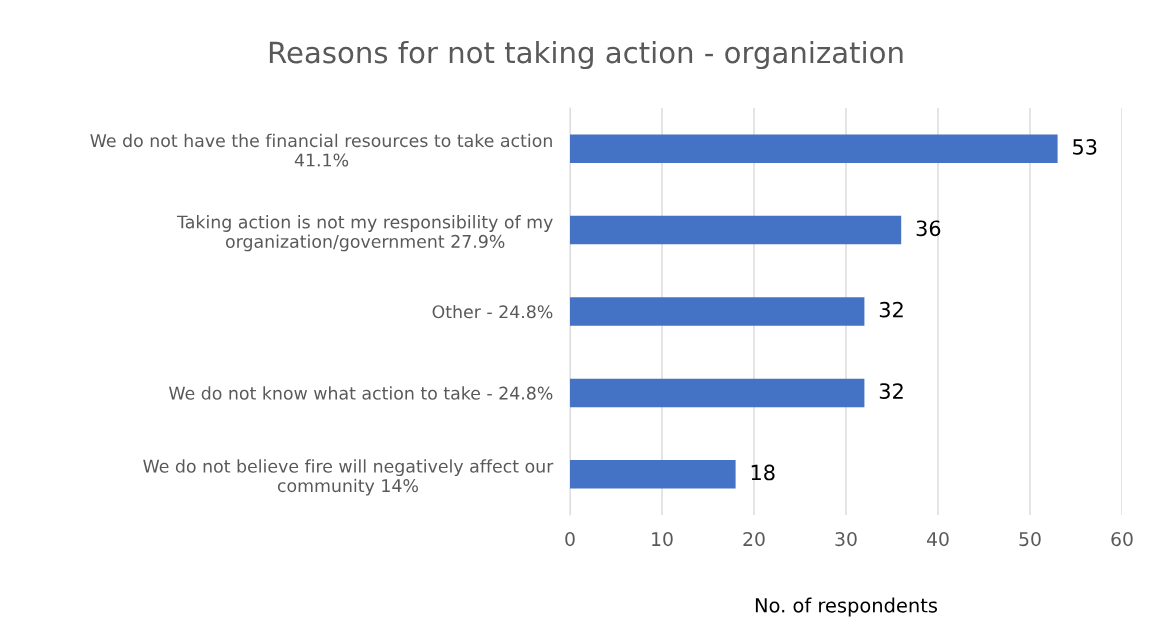 The image size is (1150, 630). I want to click on y-tick-label: Other - 24.8%, so click(492, 311).